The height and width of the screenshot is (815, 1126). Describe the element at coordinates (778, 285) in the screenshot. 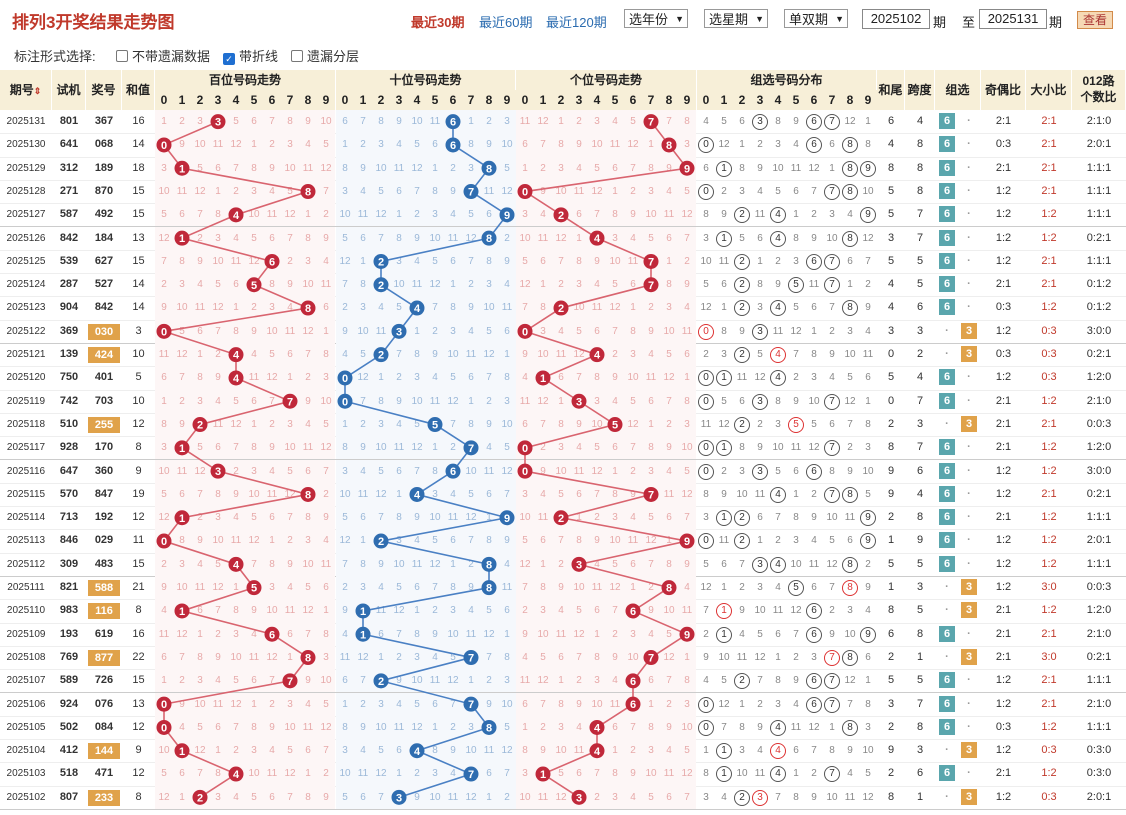

I see `group-cell: 9` at that location.